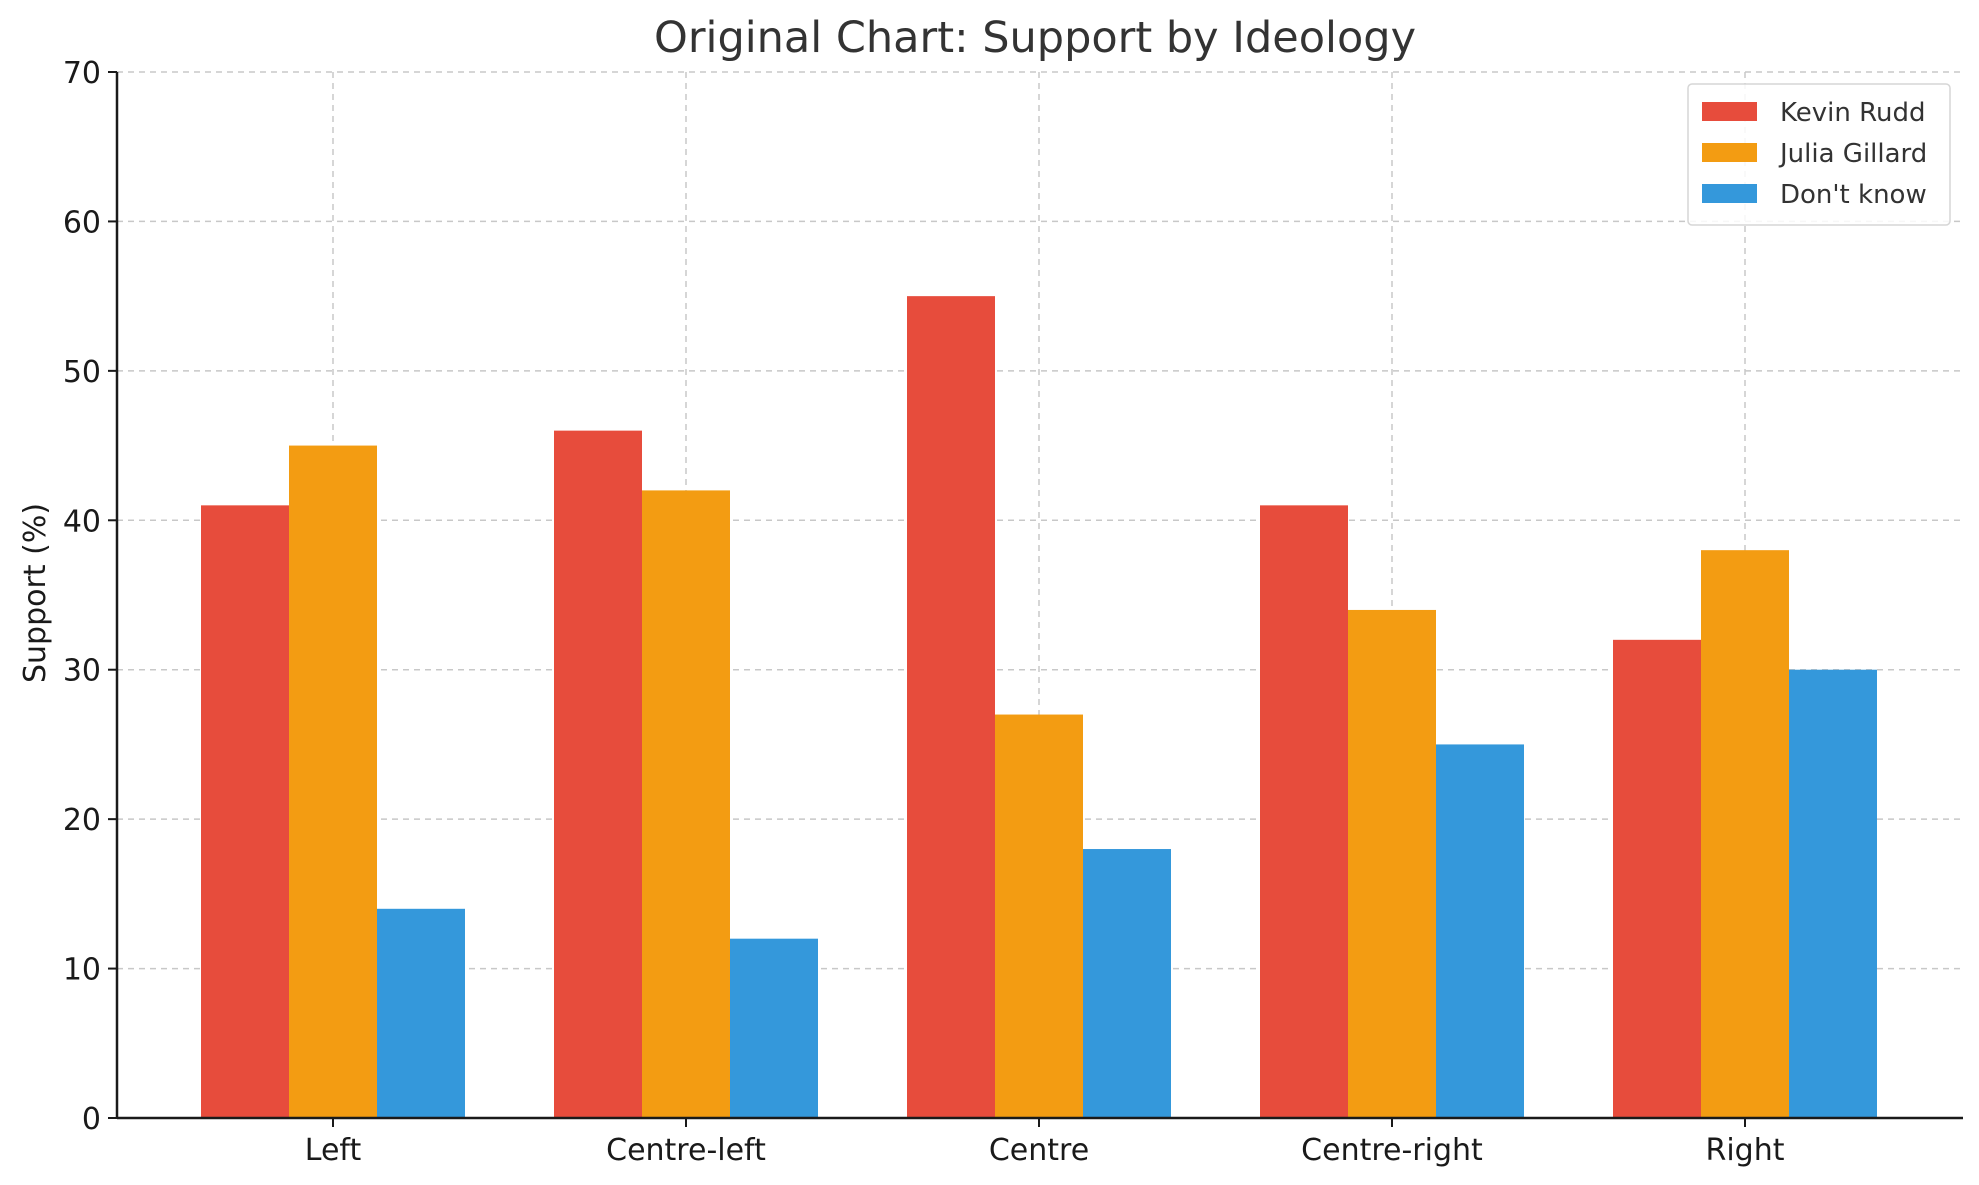 This screenshot has width=1979, height=1185. What do you see at coordinates (1853, 113) in the screenshot?
I see `legend-label: Kevin Rudd` at bounding box center [1853, 113].